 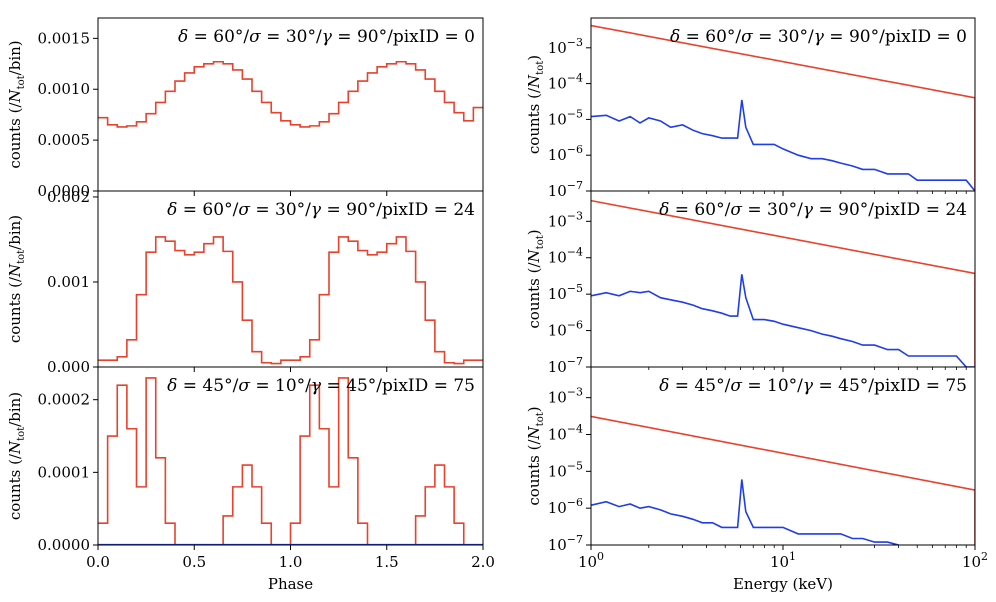 What do you see at coordinates (783, 584) in the screenshot?
I see `spectrum-3-xlabel: Energy (keV)` at bounding box center [783, 584].